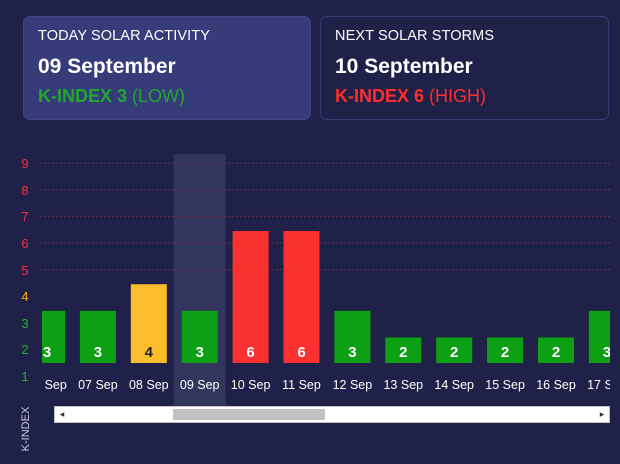 Image resolution: width=620 pixels, height=464 pixels. I want to click on y-axis-title: K-INDEX, so click(26, 429).